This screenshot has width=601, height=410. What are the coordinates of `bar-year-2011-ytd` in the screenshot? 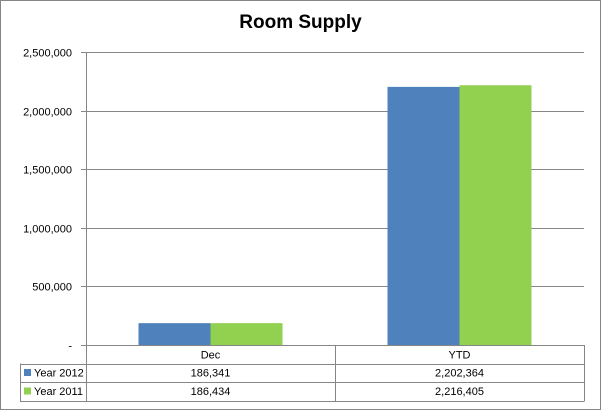 It's located at (495, 215).